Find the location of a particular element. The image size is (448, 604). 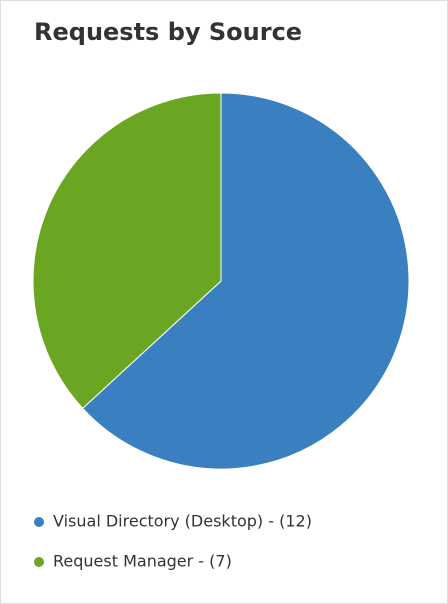

legend-label: Visual Directory (Desktop) - (12) is located at coordinates (182, 521).